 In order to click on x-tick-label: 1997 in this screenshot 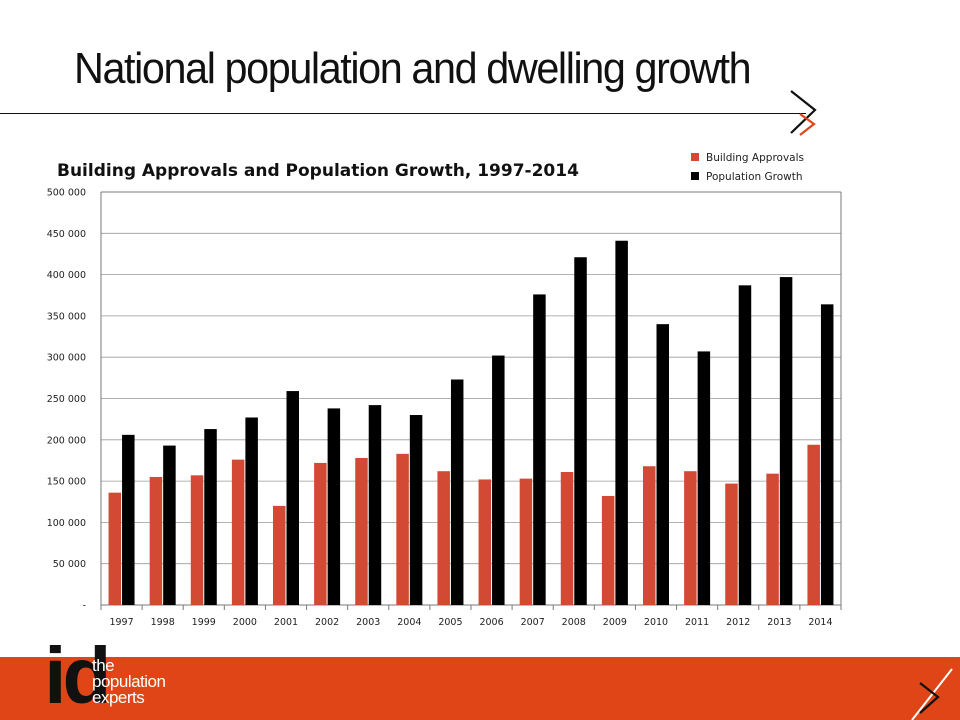, I will do `click(121, 622)`.